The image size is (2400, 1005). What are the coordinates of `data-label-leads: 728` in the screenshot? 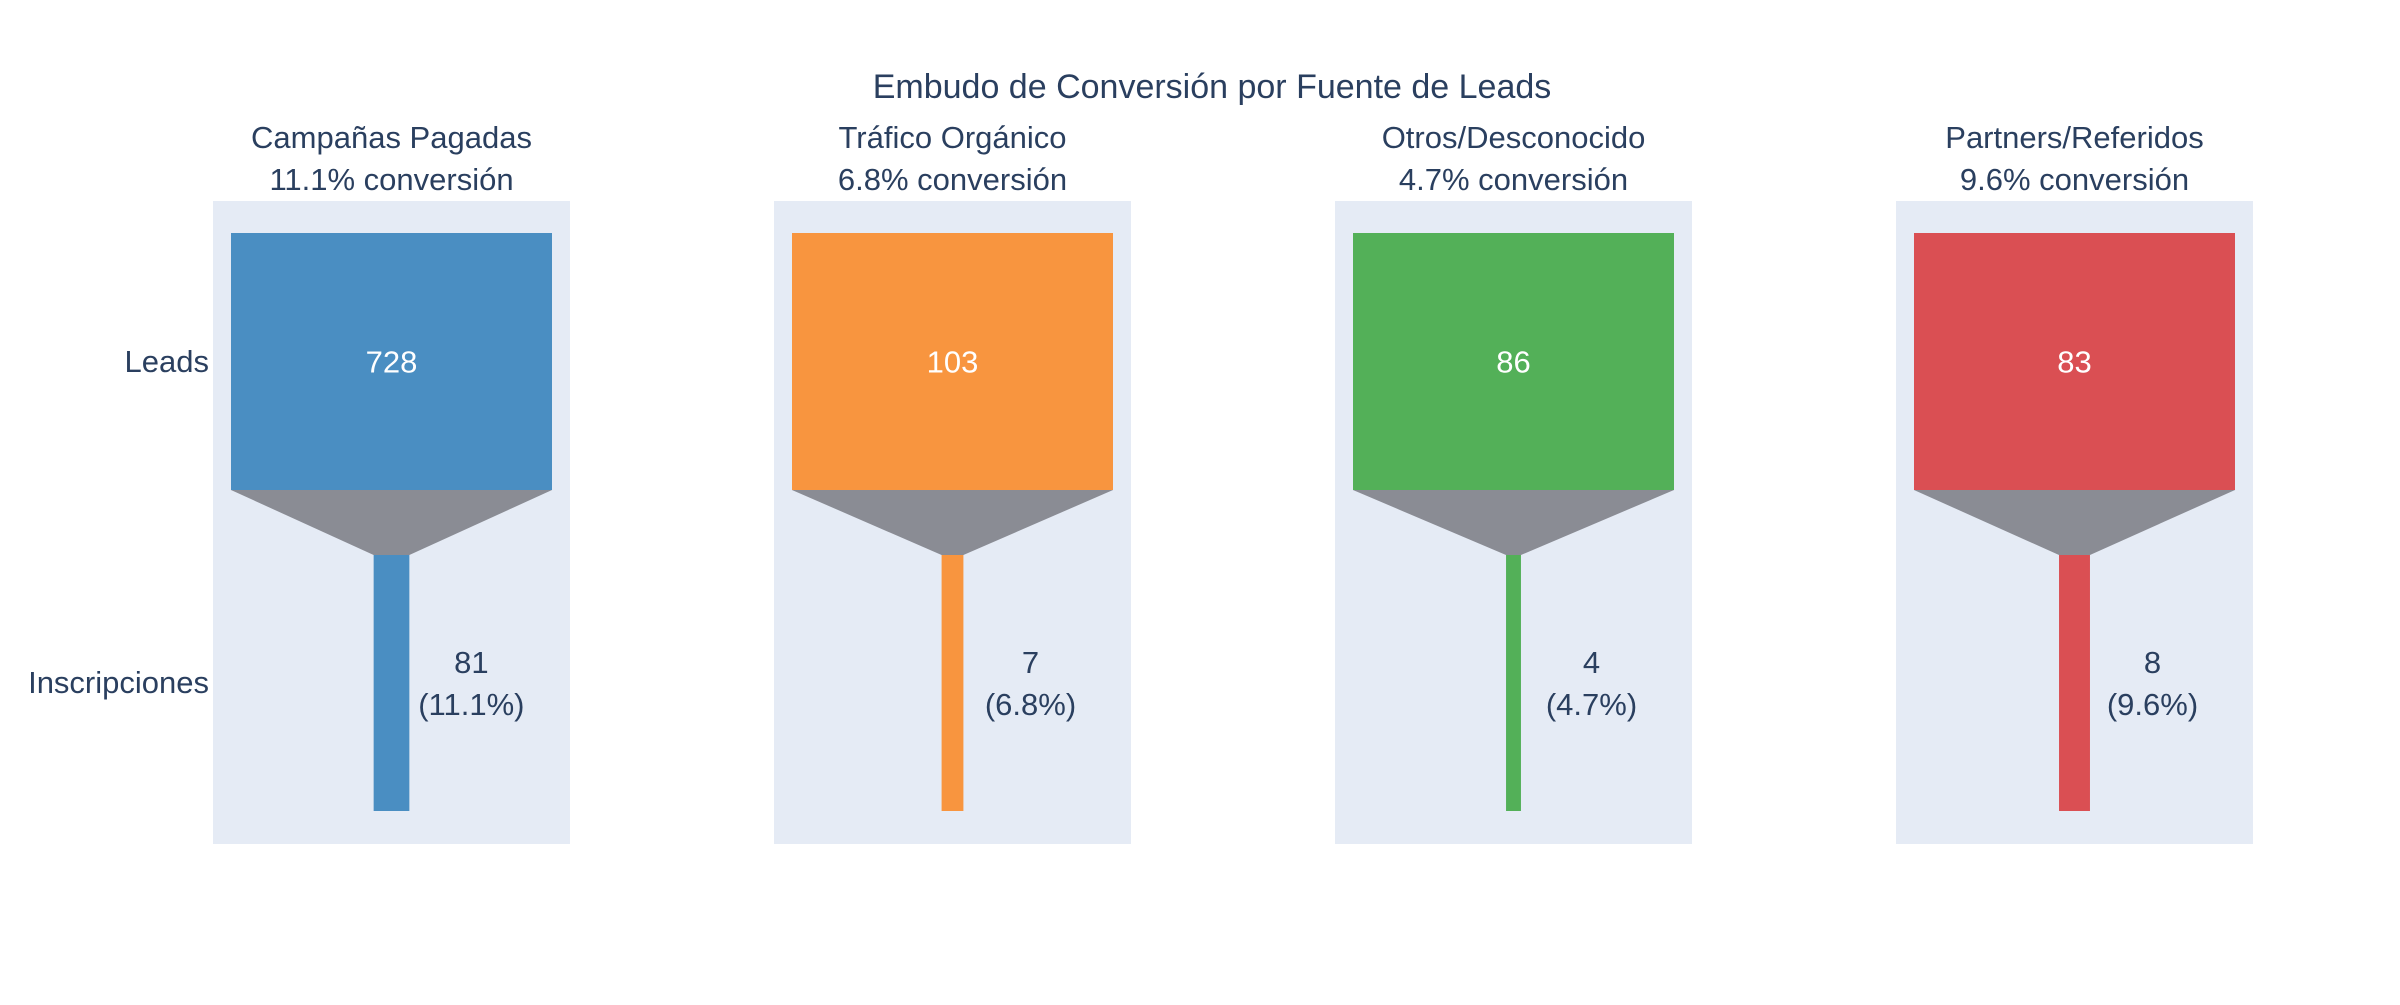 It's located at (392, 362).